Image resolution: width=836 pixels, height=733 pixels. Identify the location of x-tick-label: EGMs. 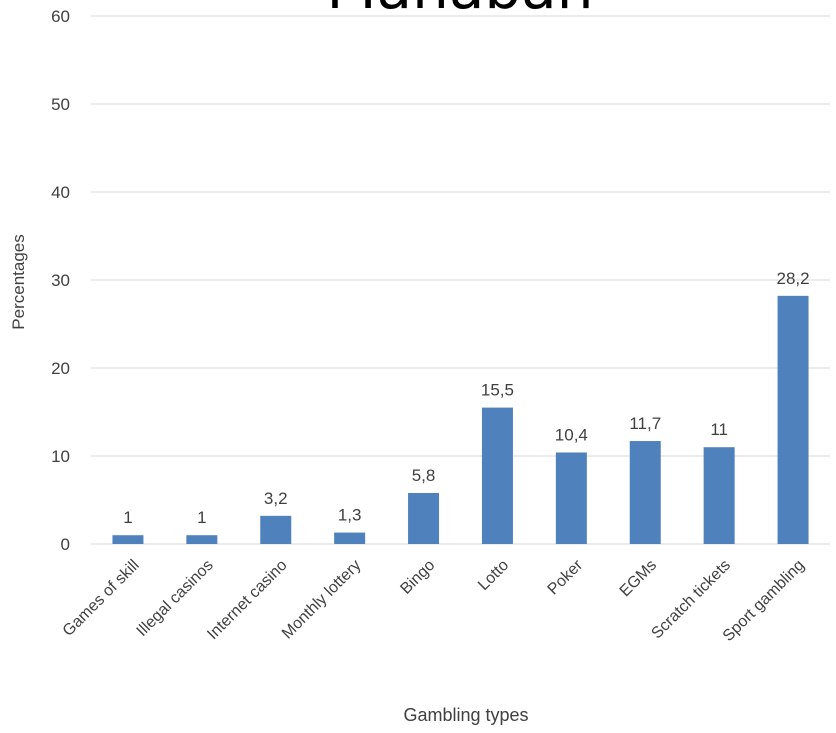
(638, 578).